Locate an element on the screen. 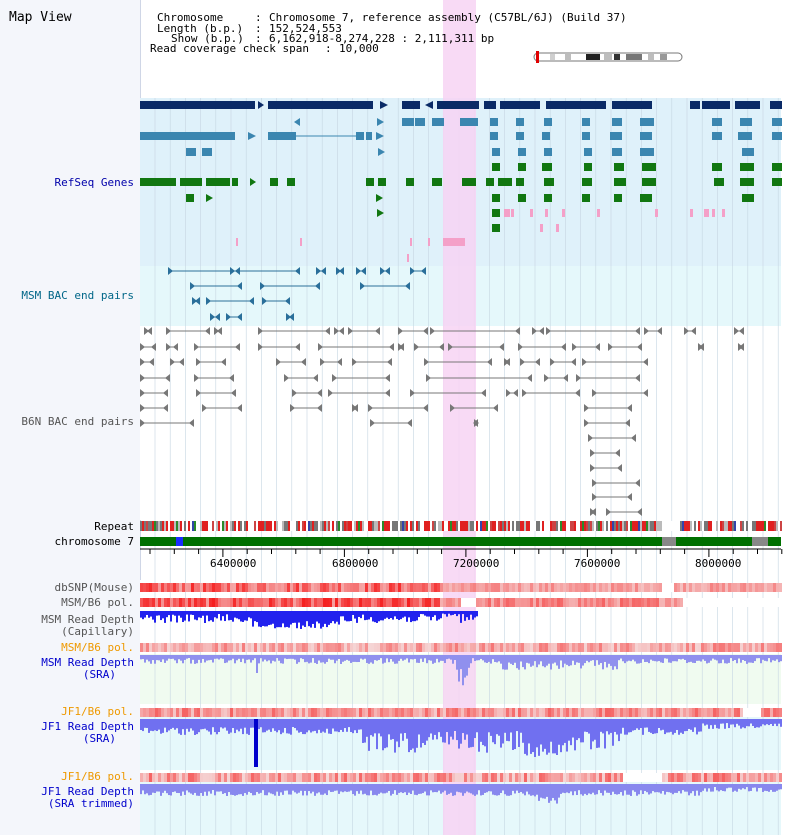 This screenshot has width=800, height=835. length-value: 152,524,553 is located at coordinates (305, 28).